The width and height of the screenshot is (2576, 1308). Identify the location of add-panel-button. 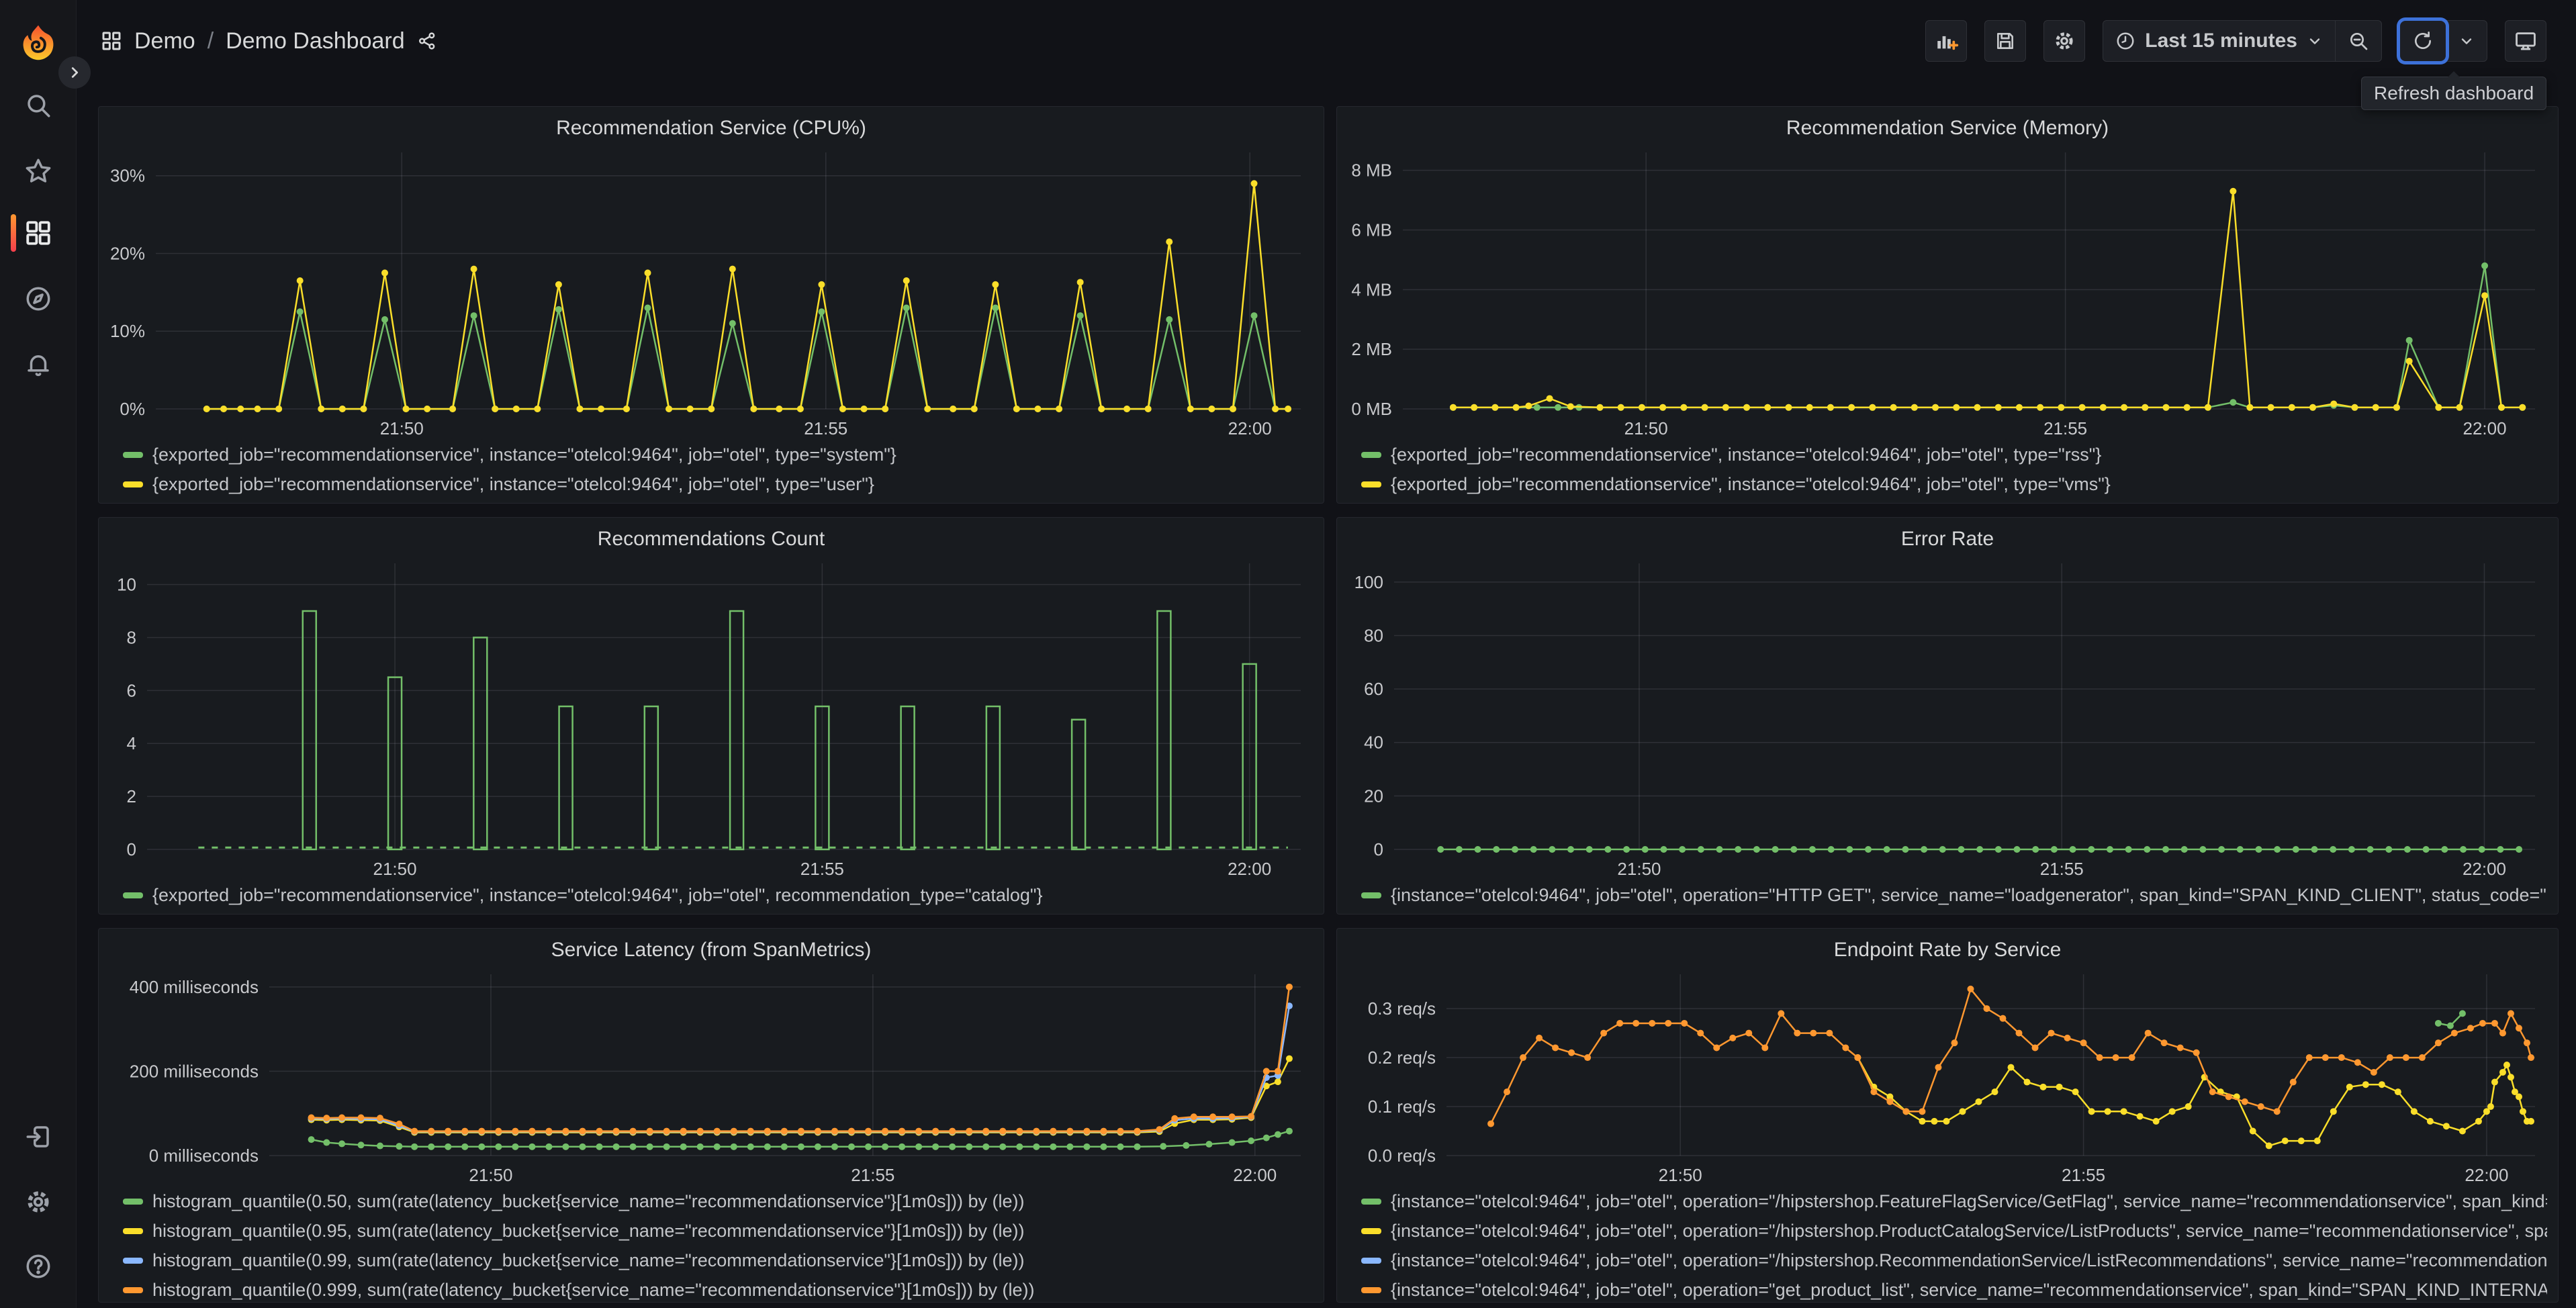
(1946, 41).